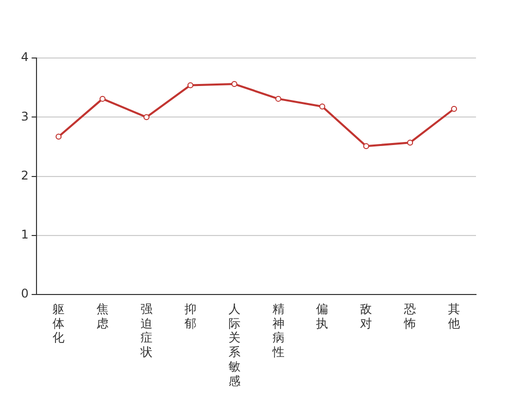 The height and width of the screenshot is (400, 520). I want to click on x-tick-label: 恐怖, so click(409, 316).